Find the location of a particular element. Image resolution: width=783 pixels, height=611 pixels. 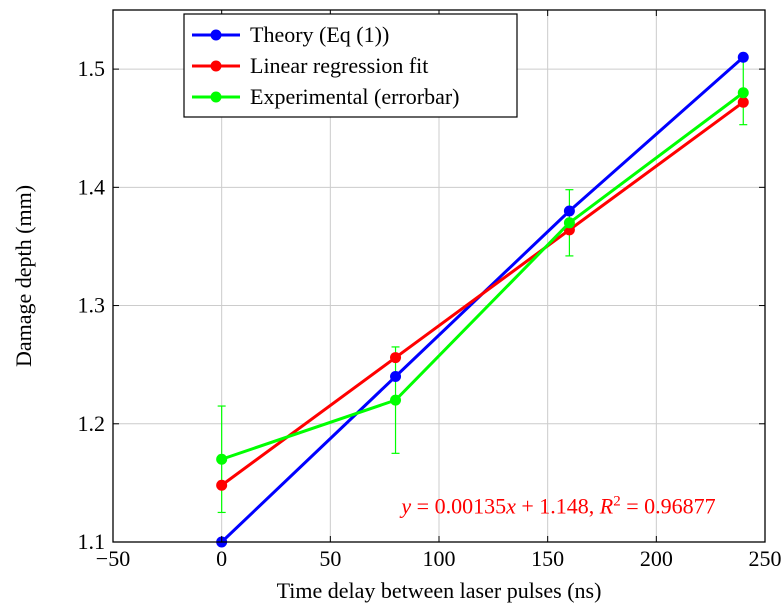

legend-label-2: Linear regression fit is located at coordinates (339, 65).